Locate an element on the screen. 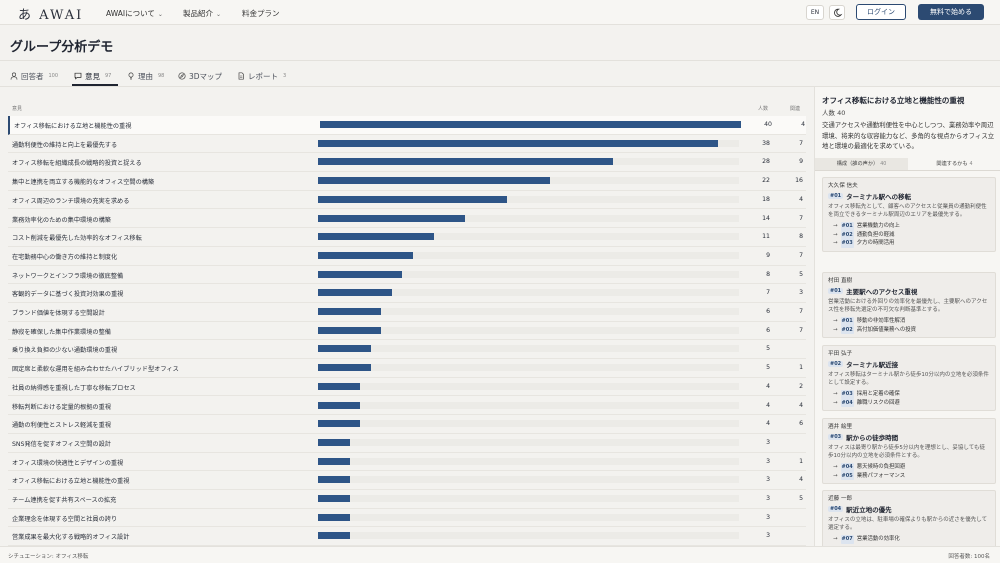 This screenshot has height=563, width=1000. reason-tag: #02 is located at coordinates (847, 330).